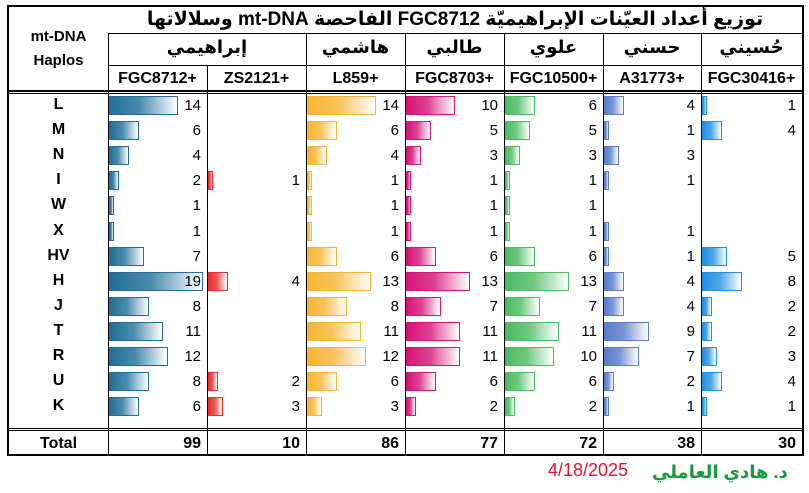 This screenshot has width=809, height=493. I want to click on bar-J-FGC8712, so click(129, 306).